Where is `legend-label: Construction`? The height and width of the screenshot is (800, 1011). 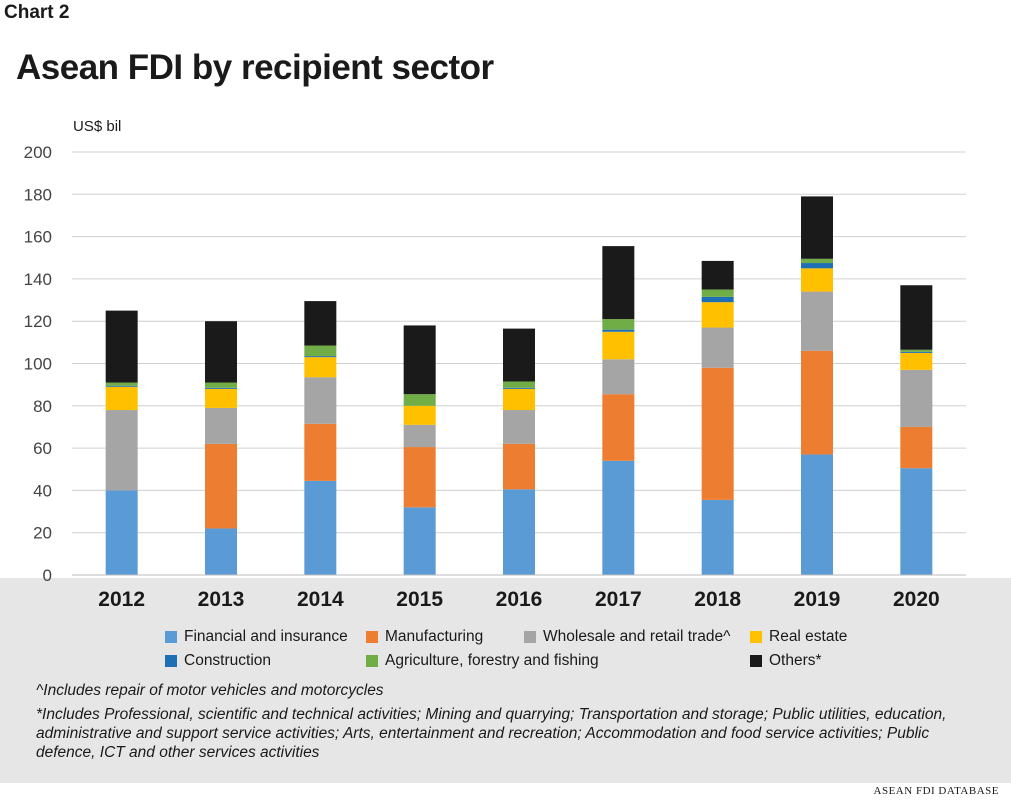
legend-label: Construction is located at coordinates (228, 660).